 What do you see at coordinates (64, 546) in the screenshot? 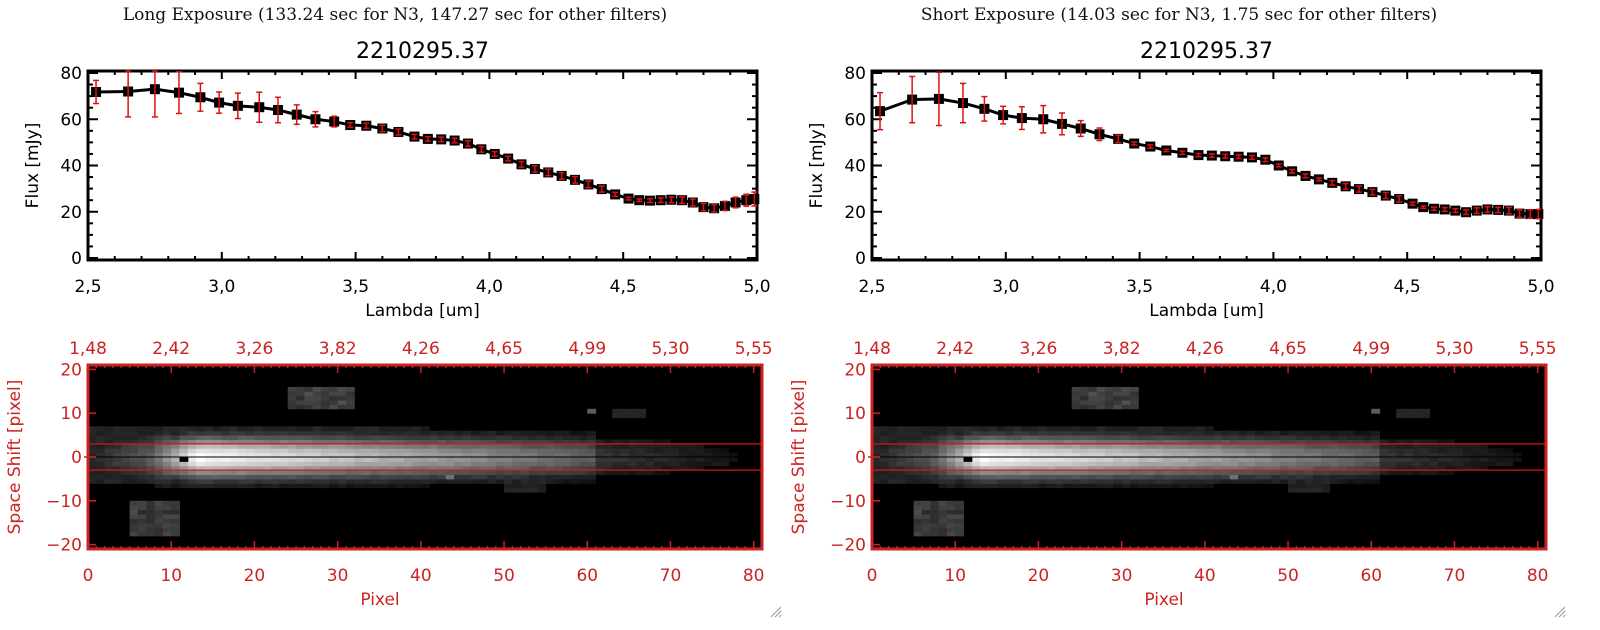
I see `y-tick-label: −20` at bounding box center [64, 546].